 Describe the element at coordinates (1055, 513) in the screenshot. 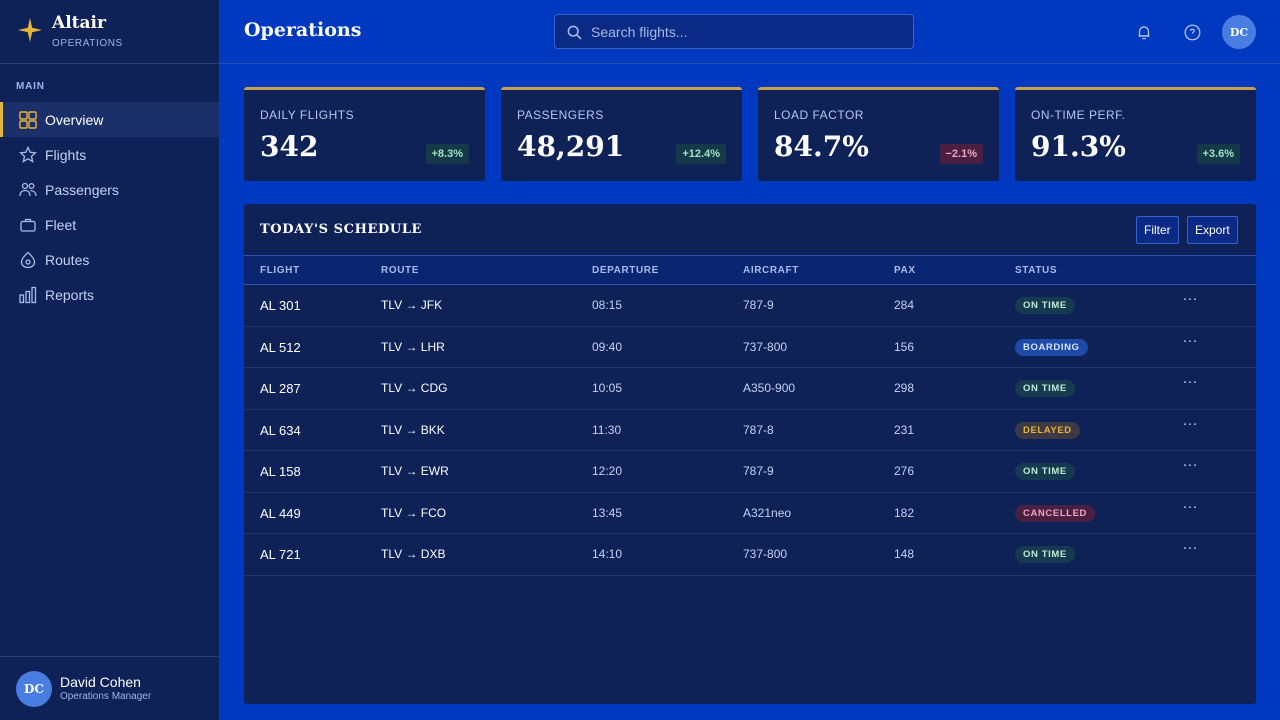

I see `status-badge: CANCELLED` at that location.